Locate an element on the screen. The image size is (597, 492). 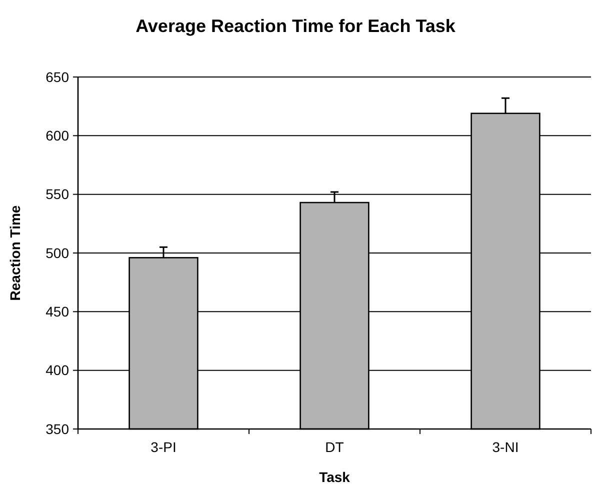
y-tick-label: 450 is located at coordinates (58, 312).